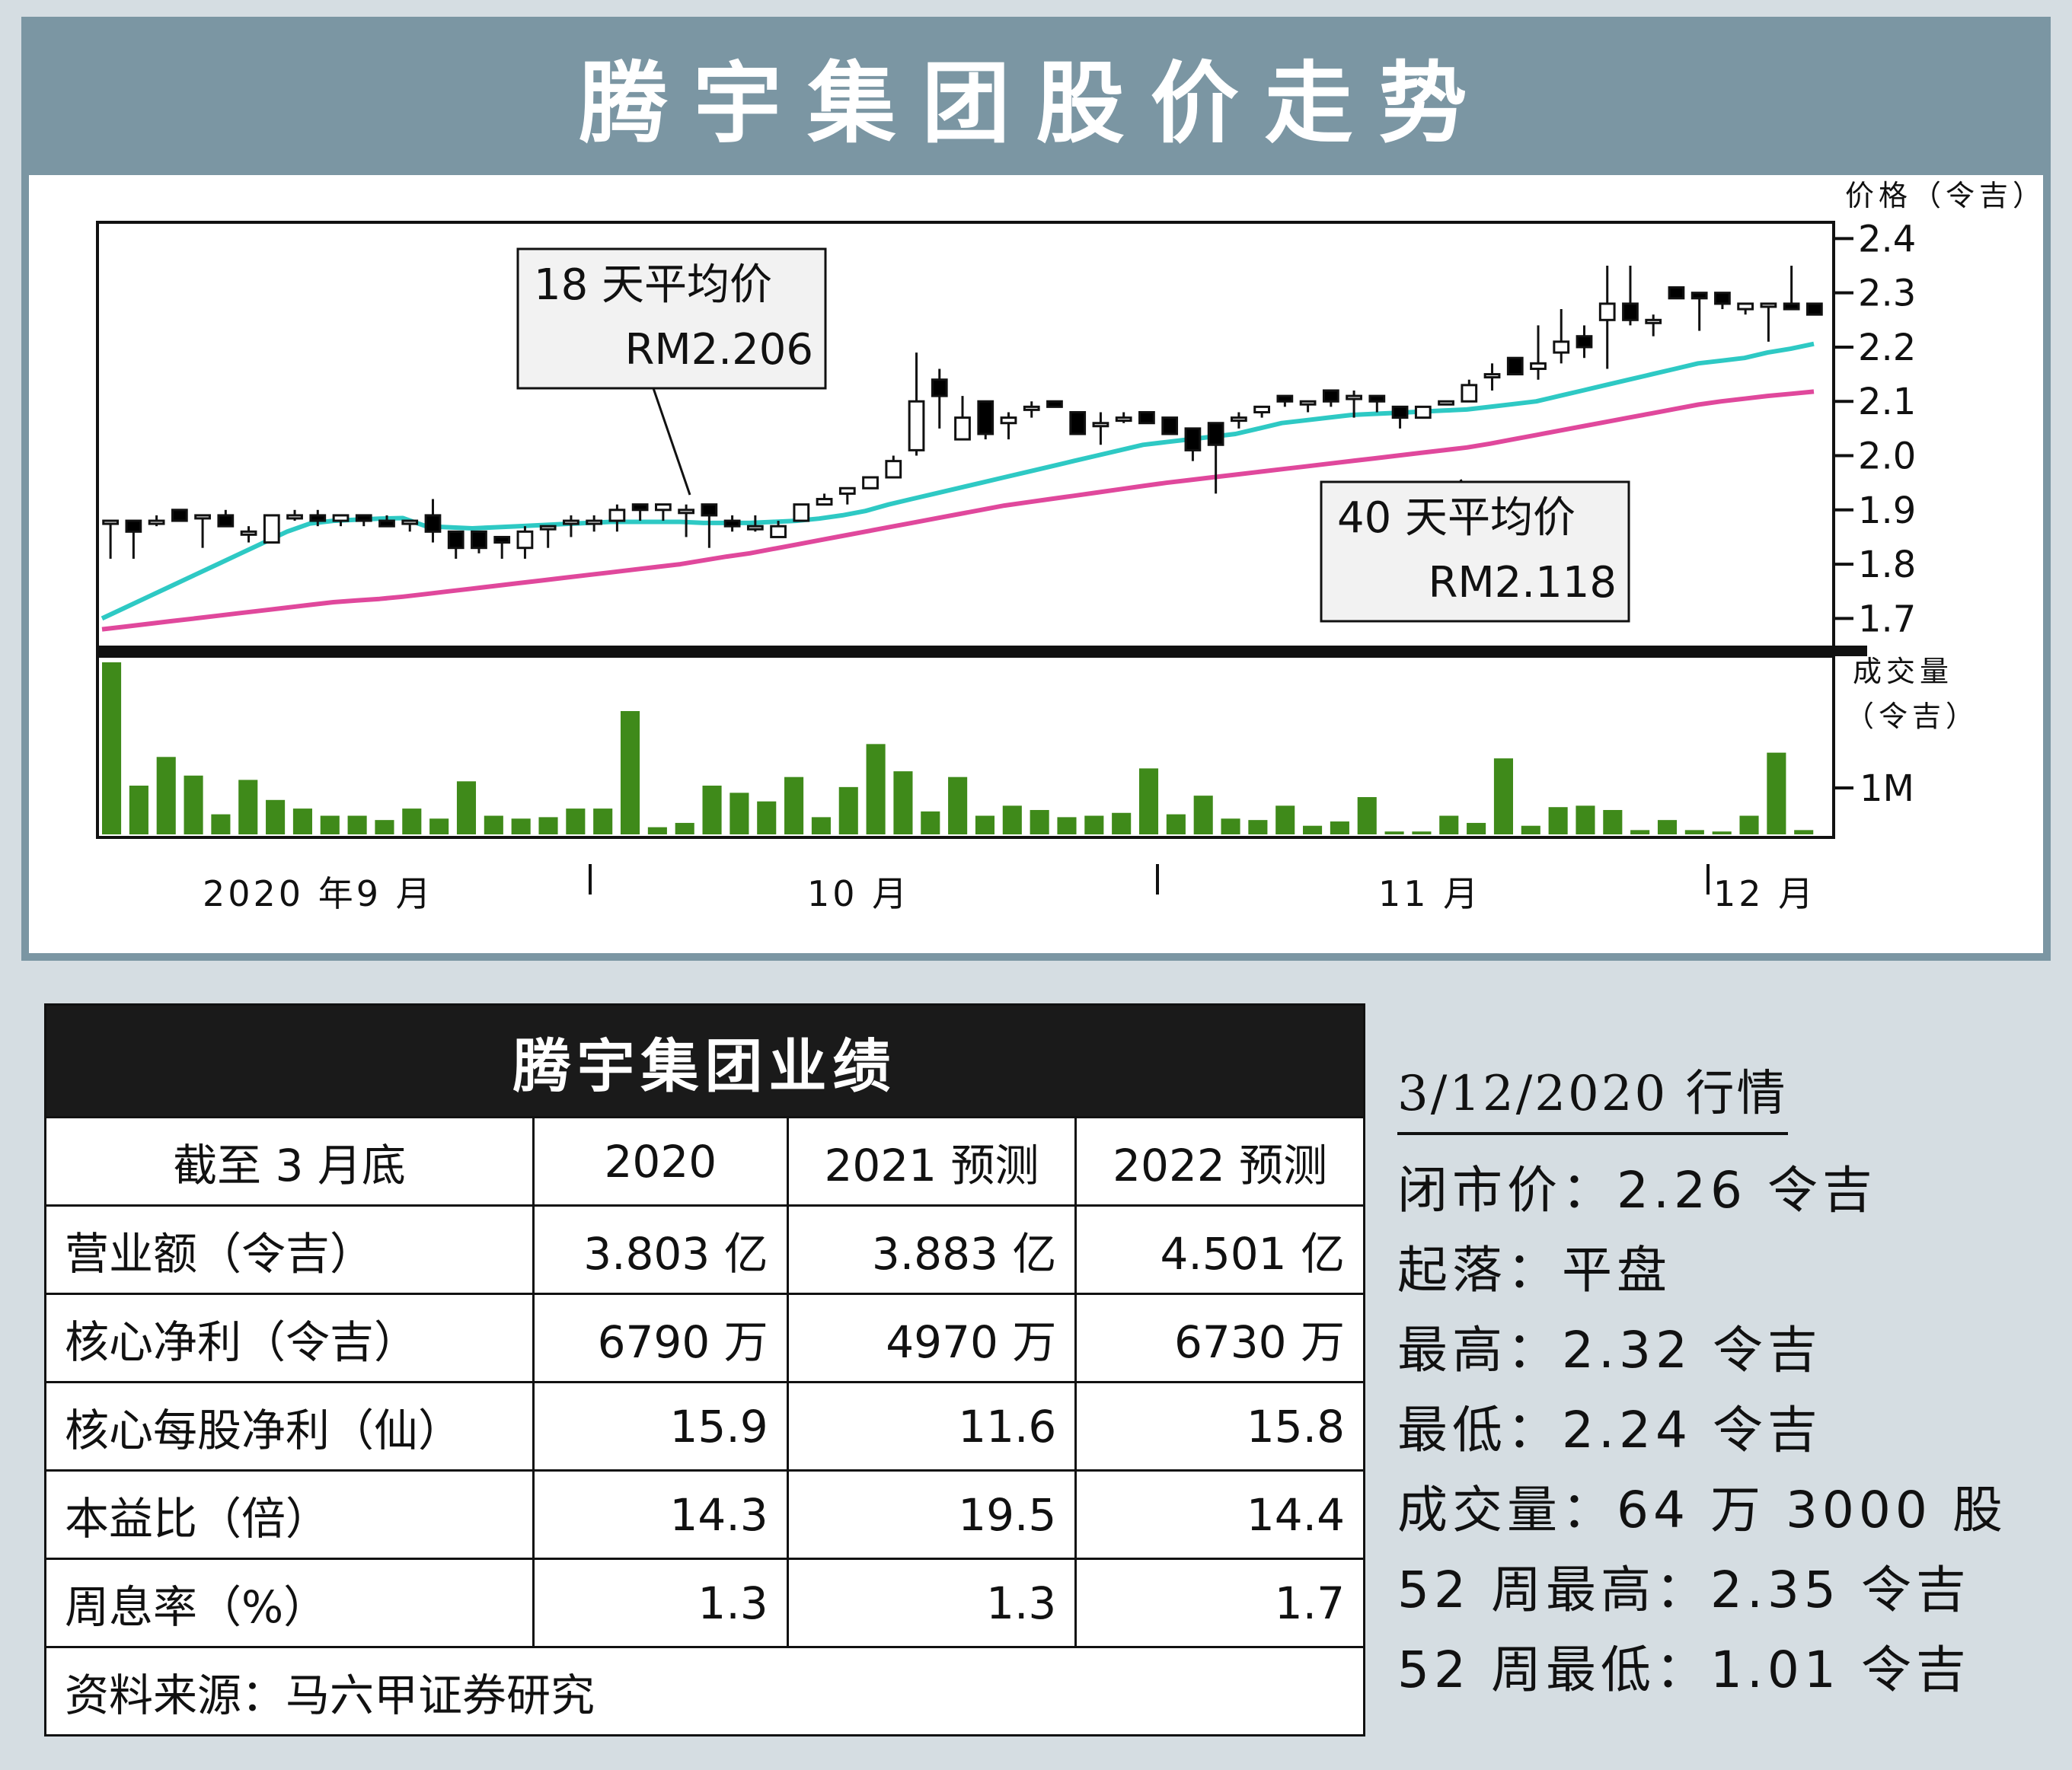 The image size is (2072, 1770). Describe the element at coordinates (671, 318) in the screenshot. I see `ma18-callout-box` at that location.